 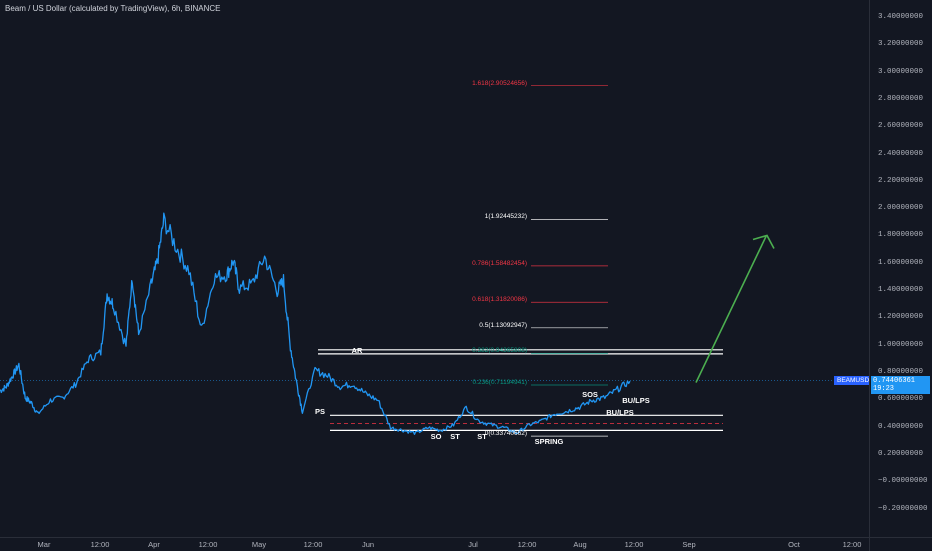 What do you see at coordinates (901, 290) in the screenshot?
I see `price-tick-label: 1.40000000` at bounding box center [901, 290].